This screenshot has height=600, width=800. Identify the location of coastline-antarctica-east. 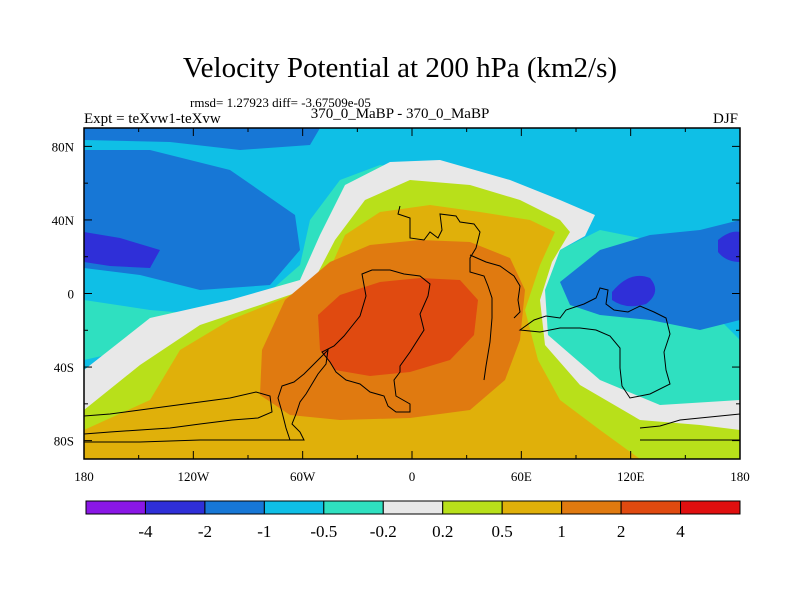
(689, 421).